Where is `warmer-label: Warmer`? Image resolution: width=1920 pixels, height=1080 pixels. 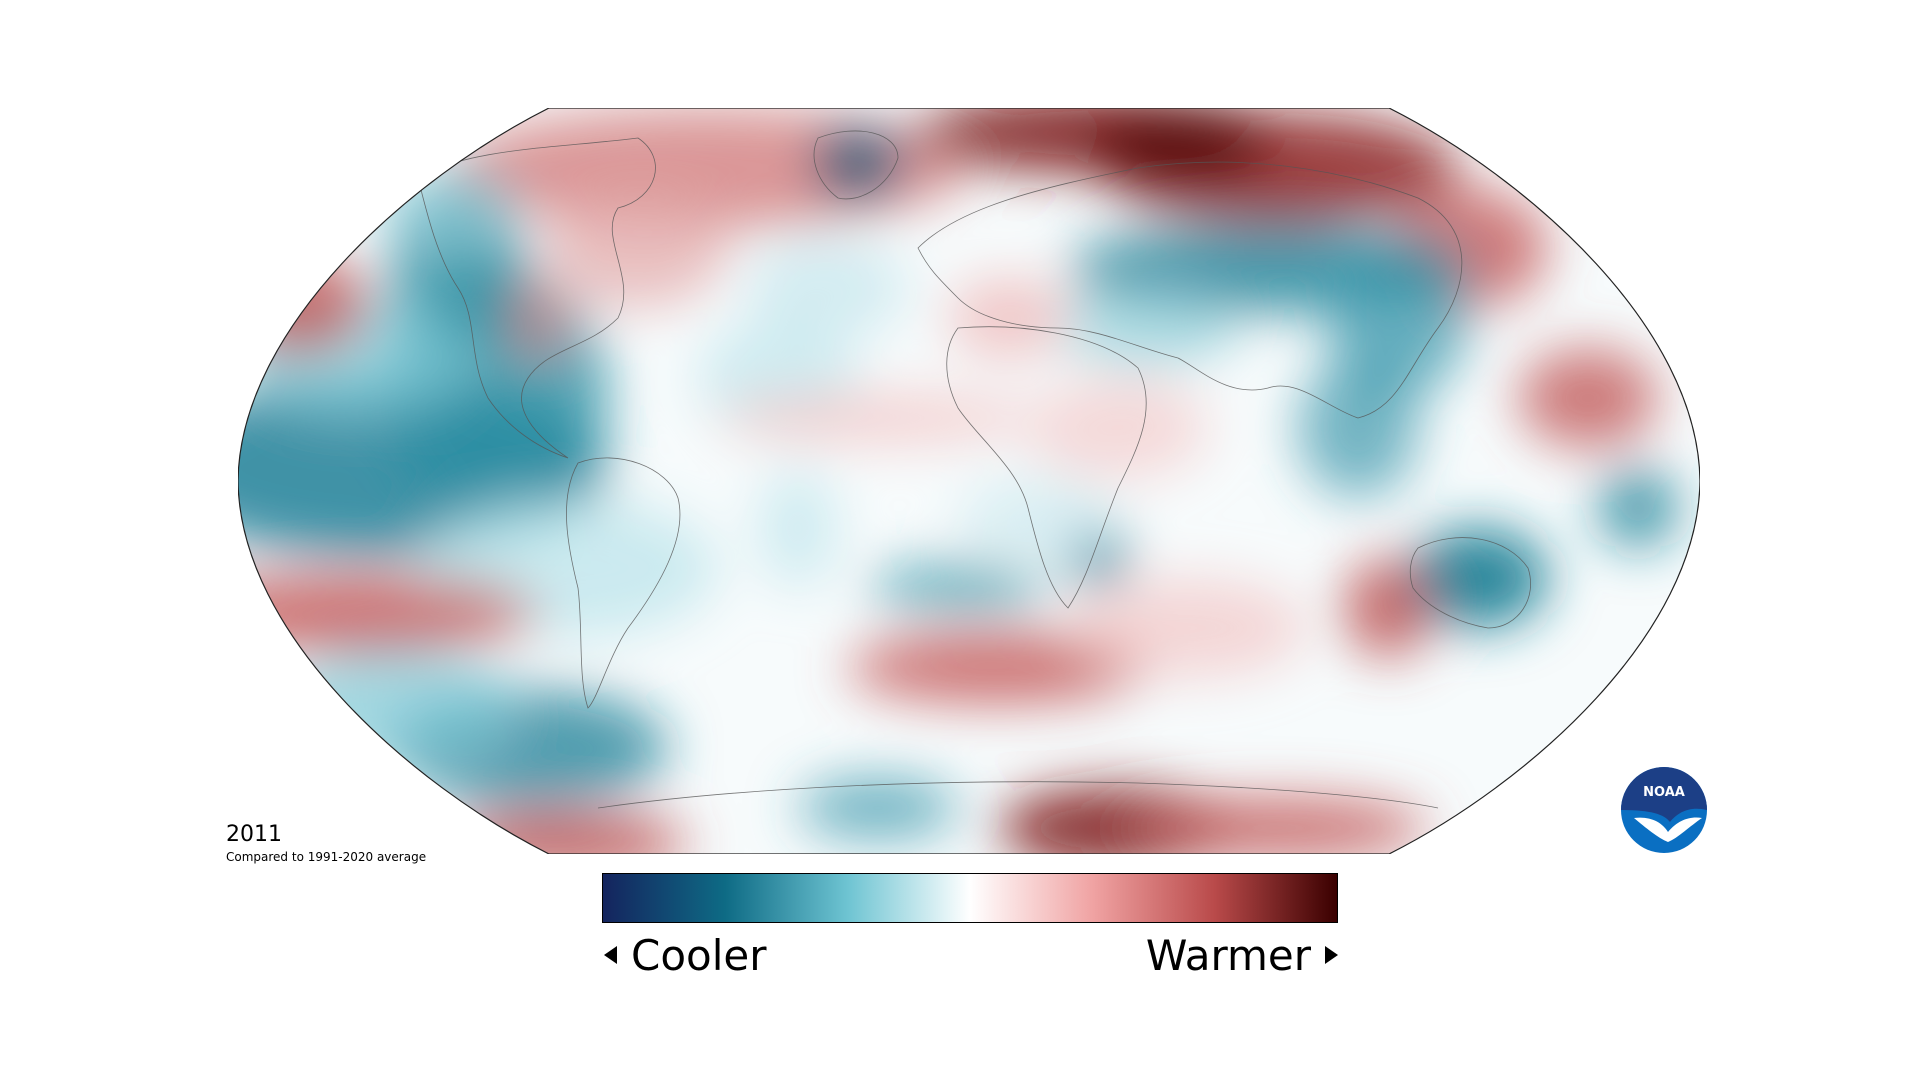
warmer-label: Warmer is located at coordinates (1228, 955).